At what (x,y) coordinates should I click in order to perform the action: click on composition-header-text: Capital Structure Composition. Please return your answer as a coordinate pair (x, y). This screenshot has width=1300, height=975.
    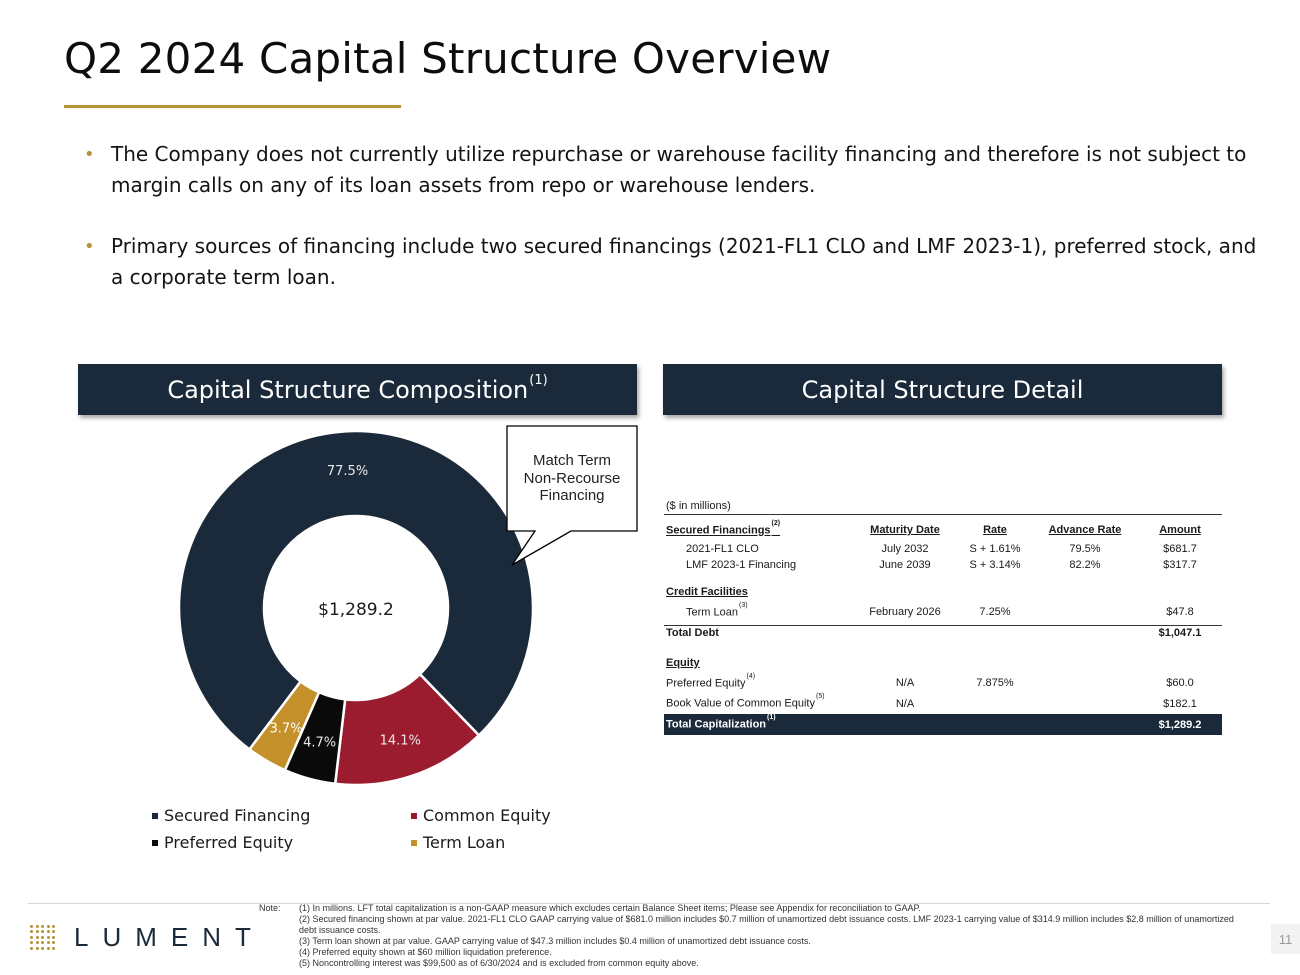
    Looking at the image, I should click on (348, 389).